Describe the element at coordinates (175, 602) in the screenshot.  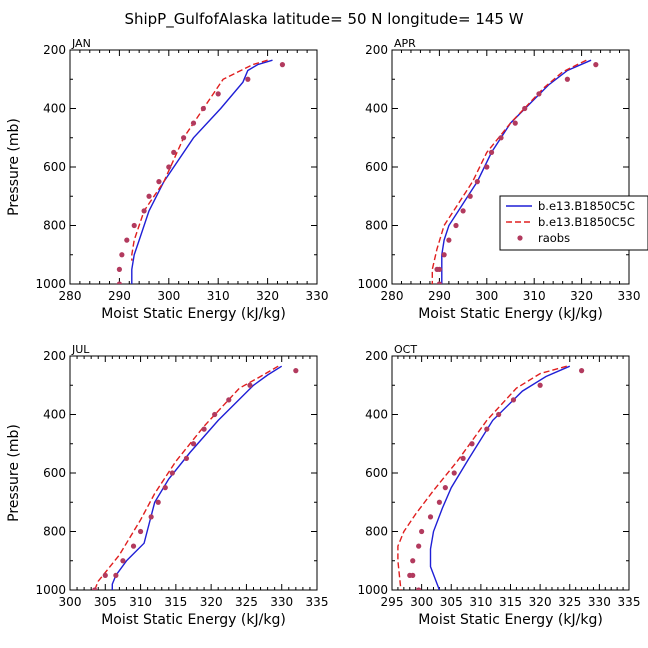
I see `x-tick-label: 315` at that location.